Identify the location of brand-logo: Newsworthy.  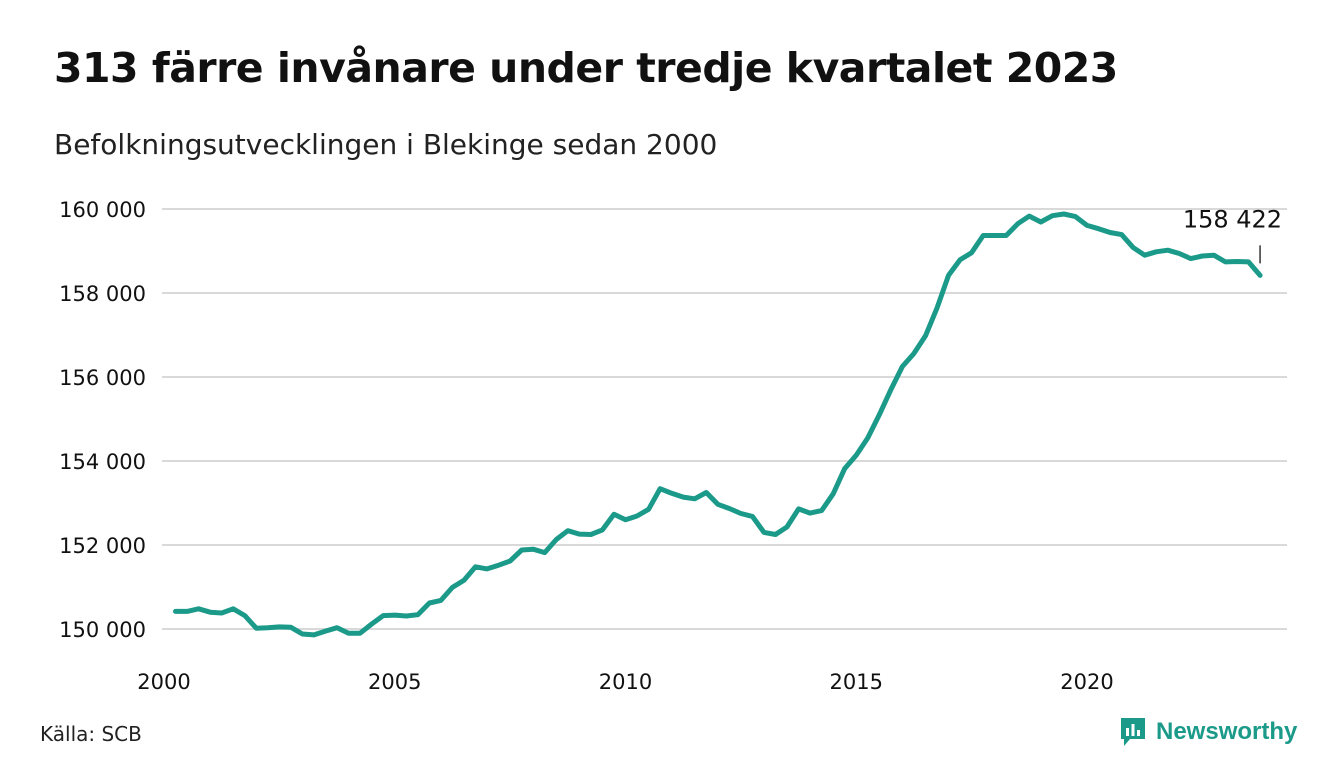
(1207, 732).